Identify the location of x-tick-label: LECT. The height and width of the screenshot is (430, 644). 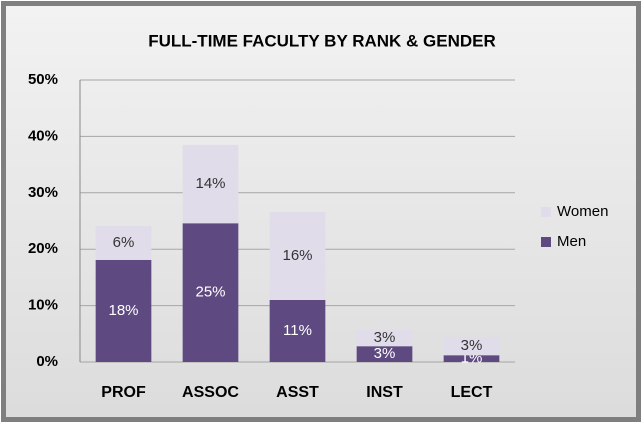
(472, 392).